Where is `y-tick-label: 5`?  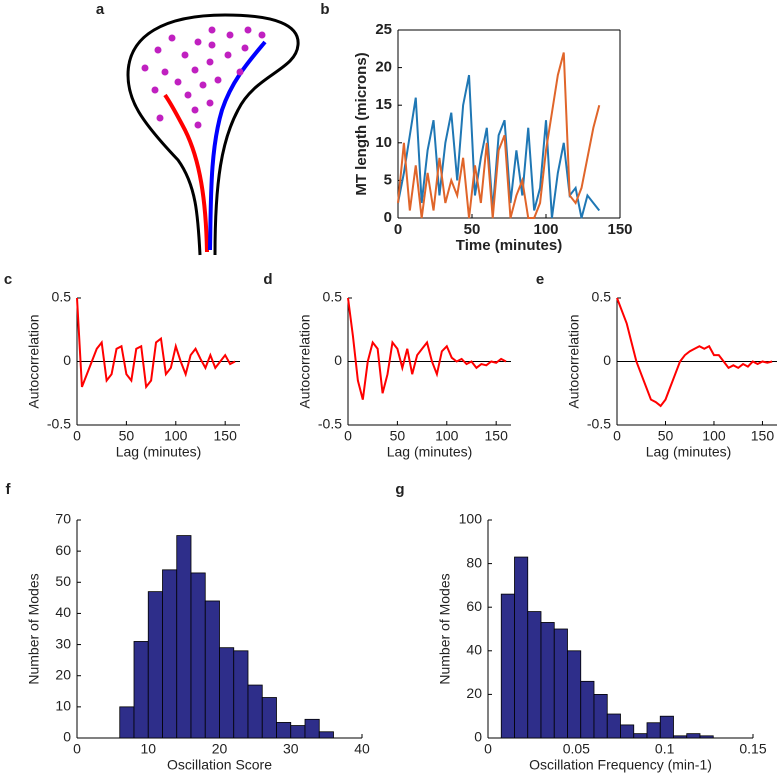 y-tick-label: 5 is located at coordinates (388, 179).